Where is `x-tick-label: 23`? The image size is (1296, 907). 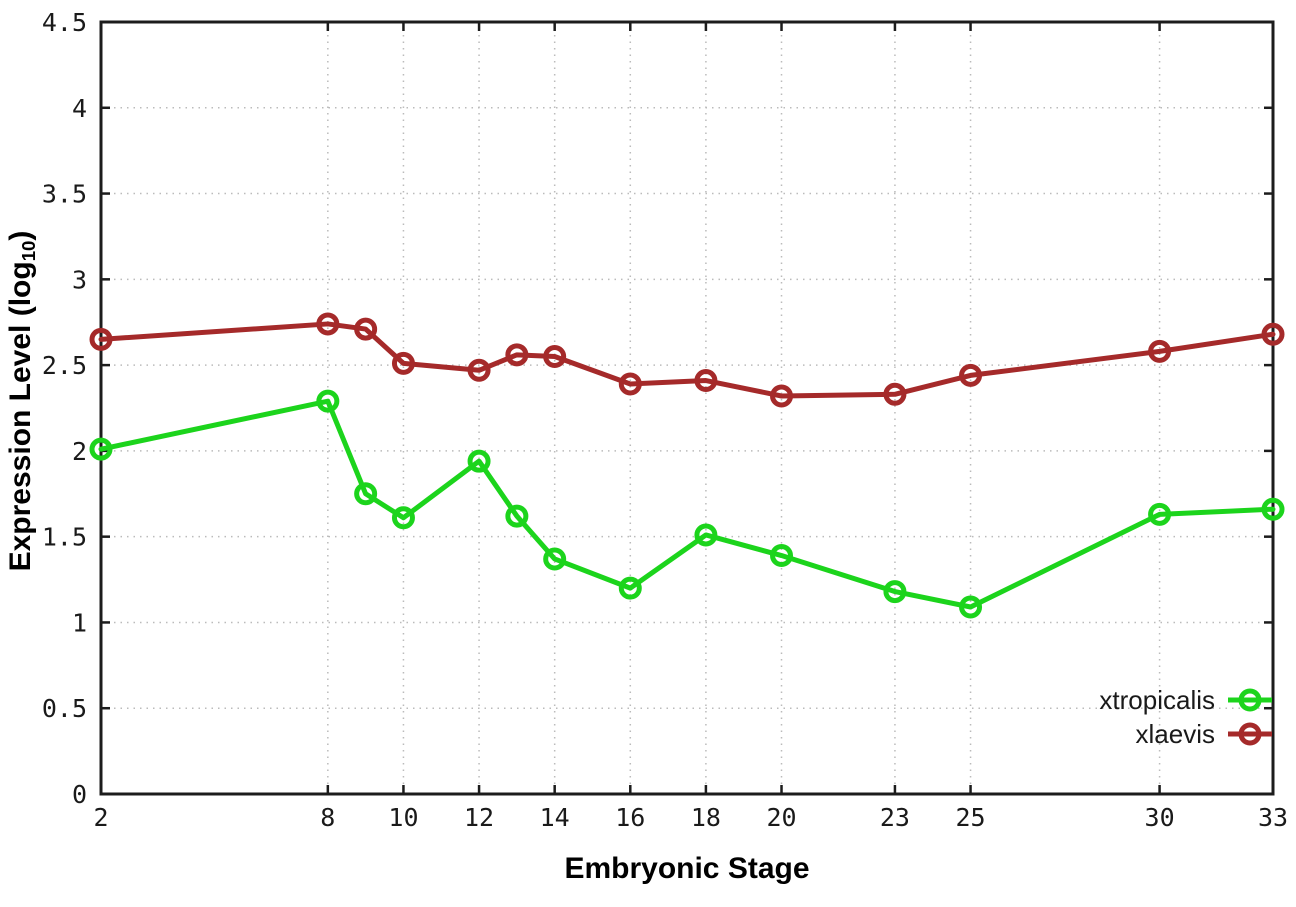 x-tick-label: 23 is located at coordinates (895, 817).